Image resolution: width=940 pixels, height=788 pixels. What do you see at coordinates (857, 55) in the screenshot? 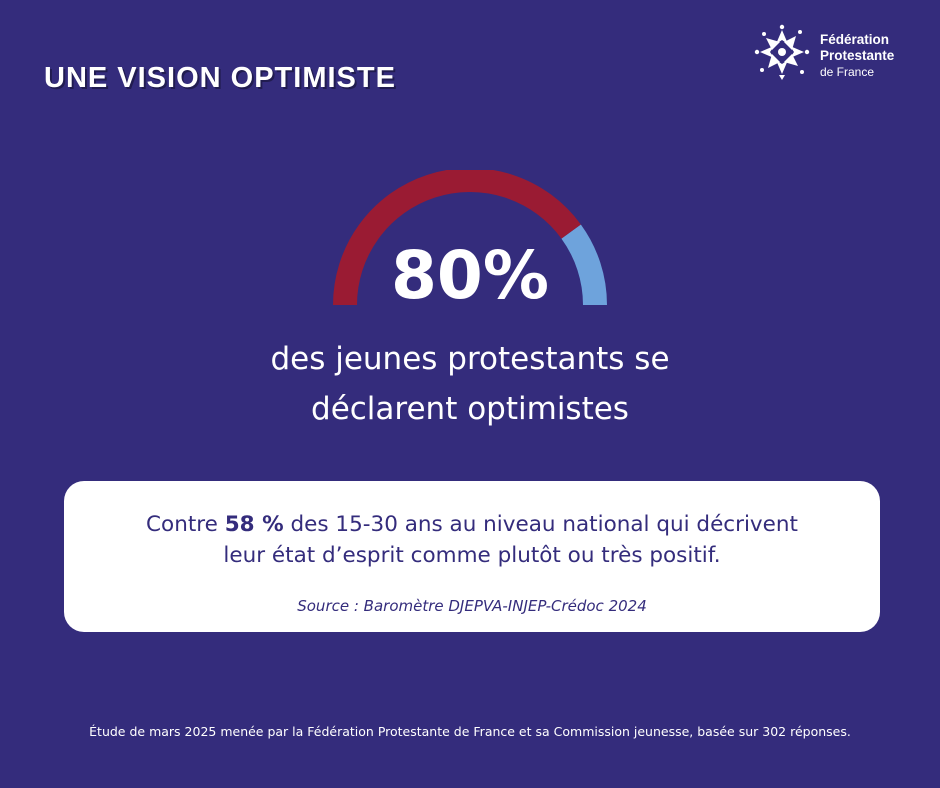
I see `logo-line2: Protestante` at bounding box center [857, 55].